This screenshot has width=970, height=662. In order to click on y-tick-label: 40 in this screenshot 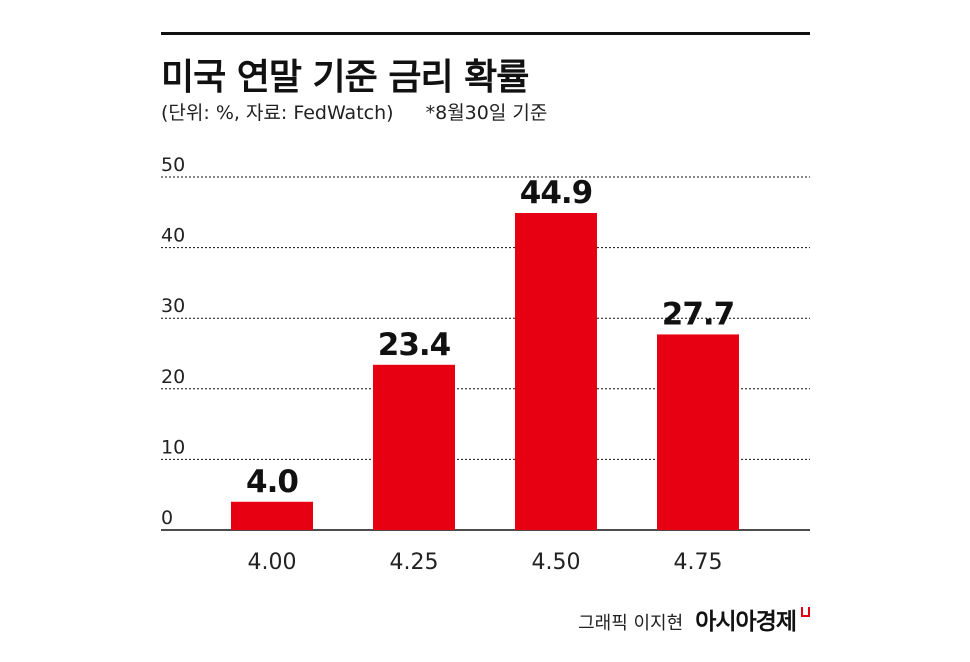, I will do `click(173, 236)`.